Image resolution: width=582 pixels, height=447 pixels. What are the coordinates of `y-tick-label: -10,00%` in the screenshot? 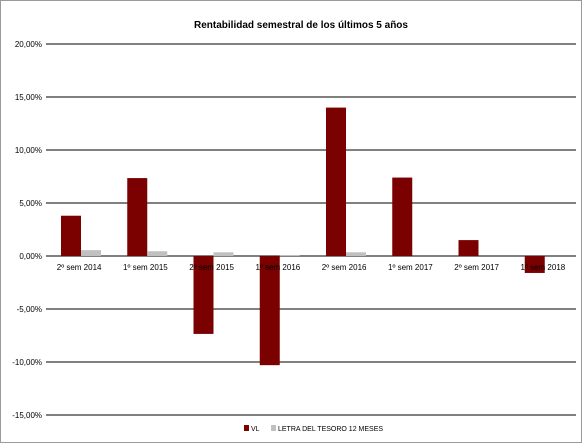 It's located at (27, 362).